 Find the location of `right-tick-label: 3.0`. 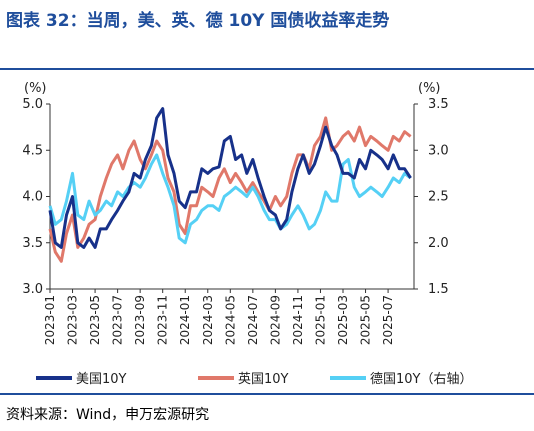

right-tick-label: 3.0 is located at coordinates (438, 150).